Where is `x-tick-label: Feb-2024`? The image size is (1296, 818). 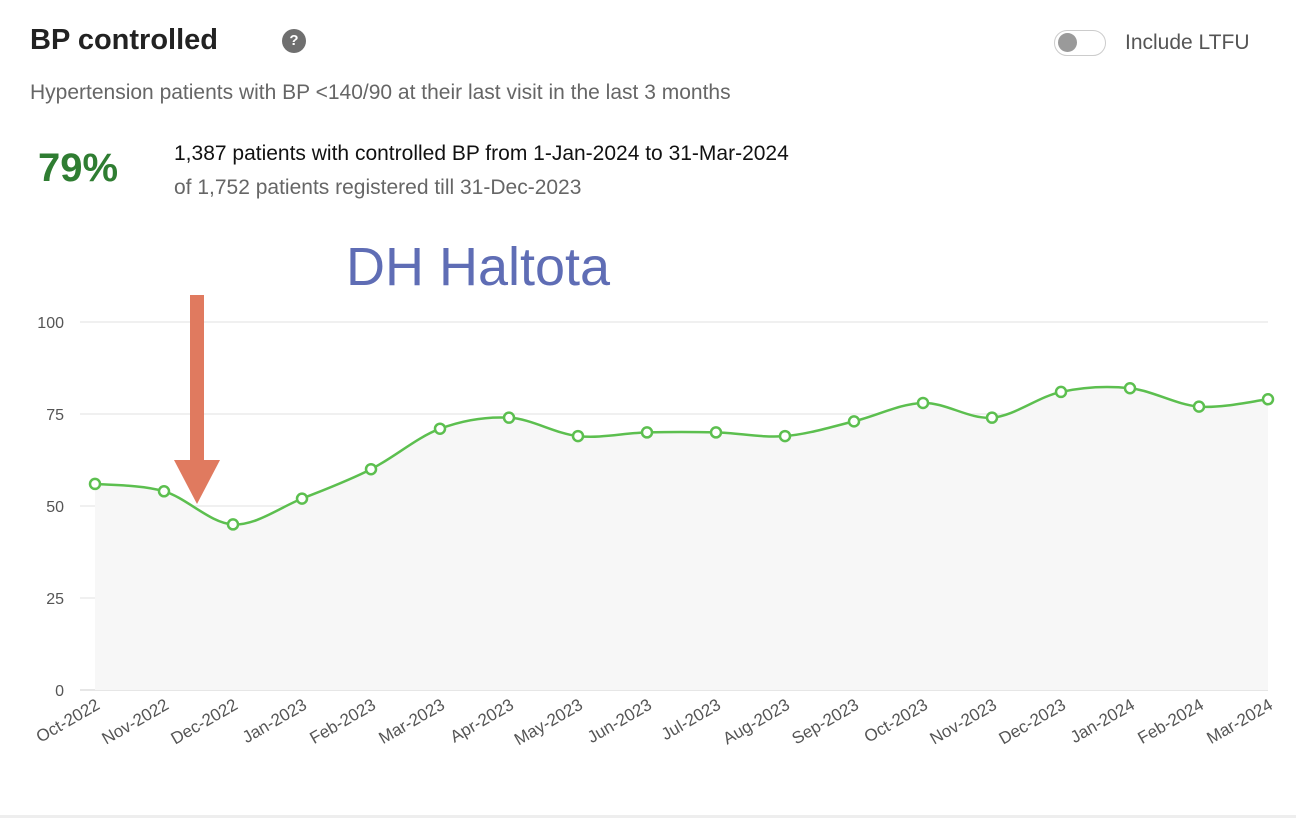 x-tick-label: Feb-2024 is located at coordinates (1170, 721).